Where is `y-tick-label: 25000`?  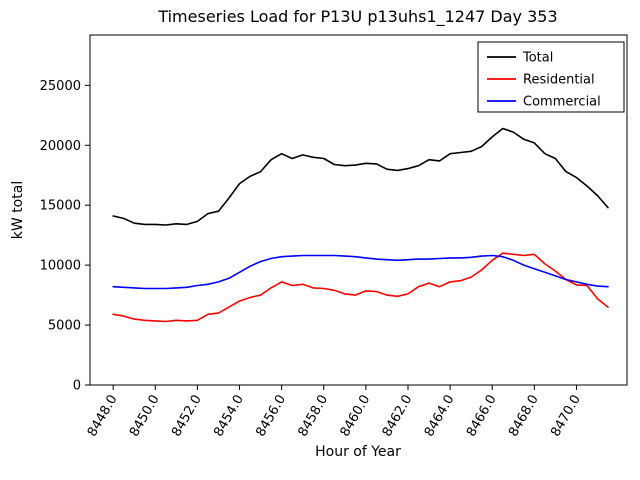 y-tick-label: 25000 is located at coordinates (60, 86).